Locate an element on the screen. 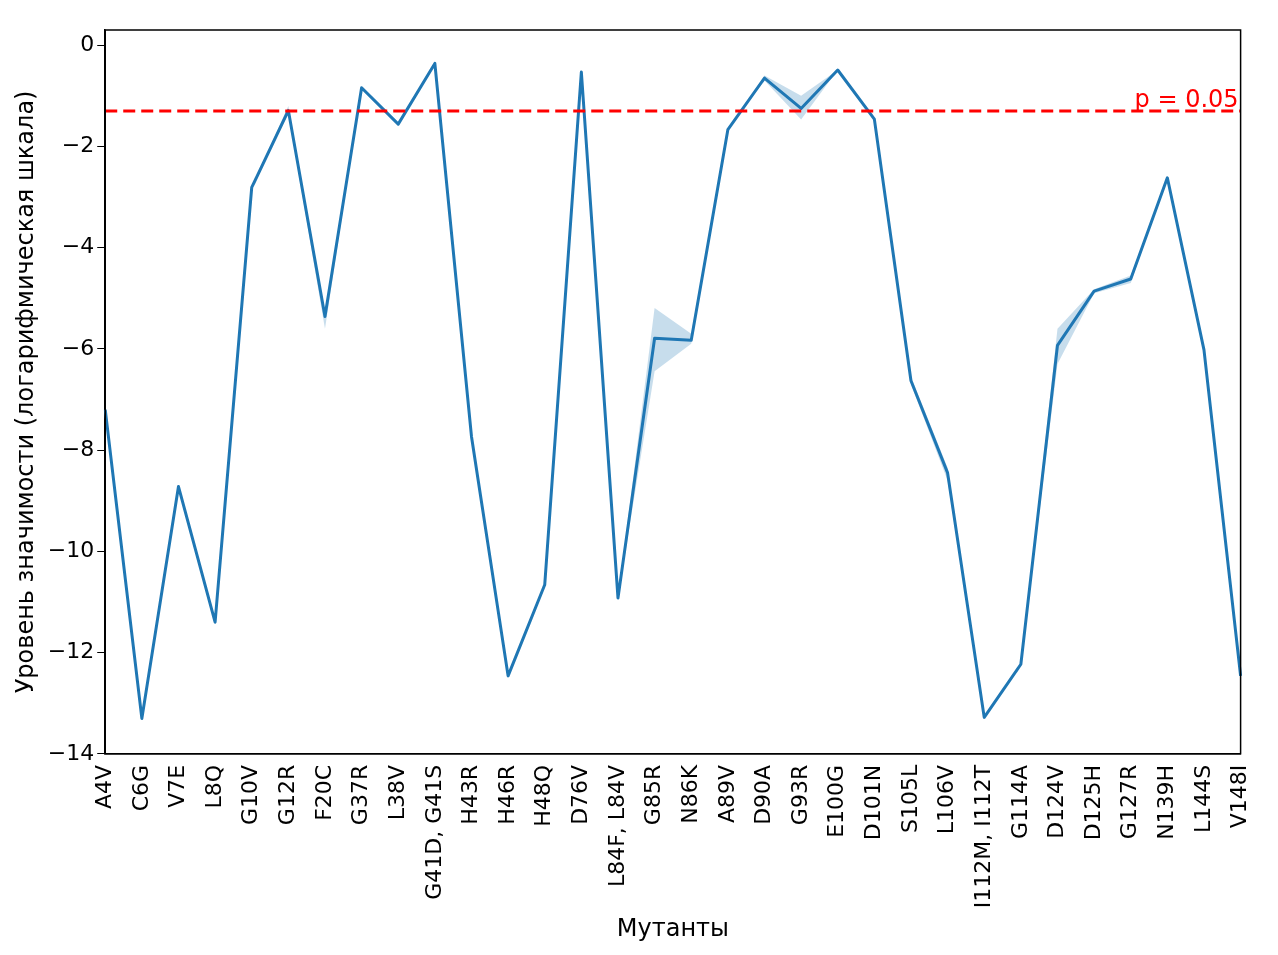 The width and height of the screenshot is (1278, 955). y-tick-label: 0 is located at coordinates (87, 43).